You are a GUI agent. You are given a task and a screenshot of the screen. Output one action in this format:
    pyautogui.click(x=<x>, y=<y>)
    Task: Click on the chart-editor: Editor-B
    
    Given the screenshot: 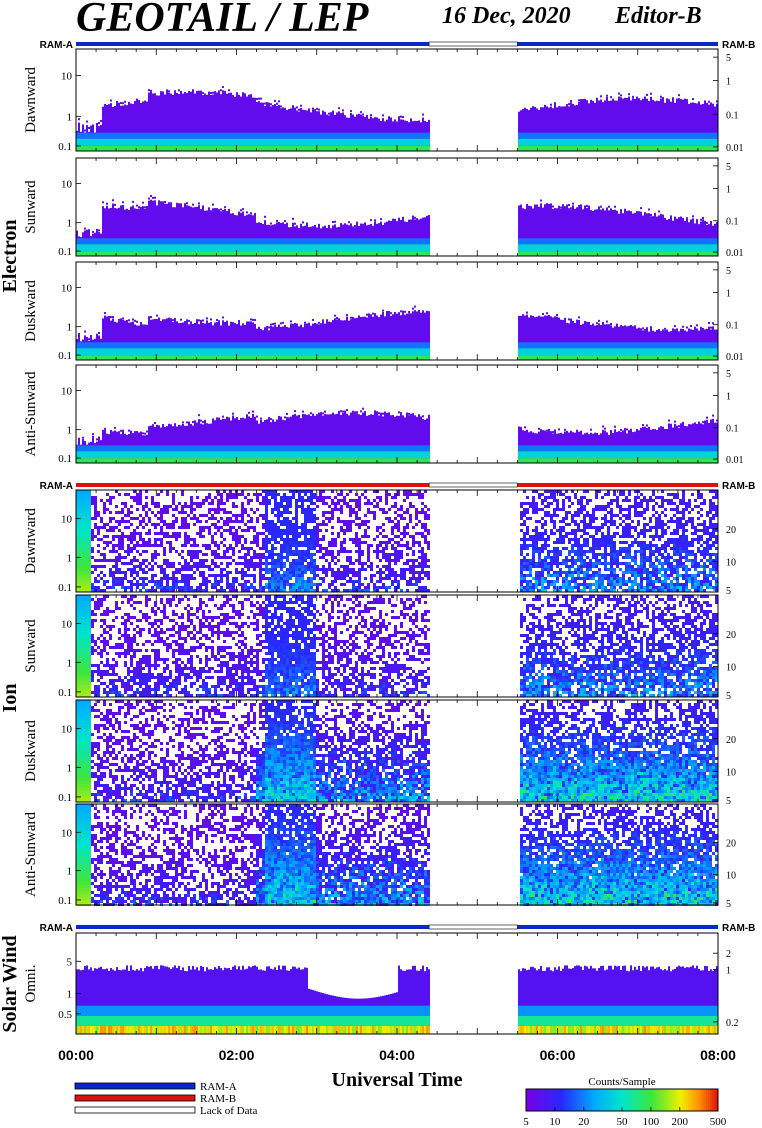 What is the action you would take?
    pyautogui.click(x=658, y=16)
    